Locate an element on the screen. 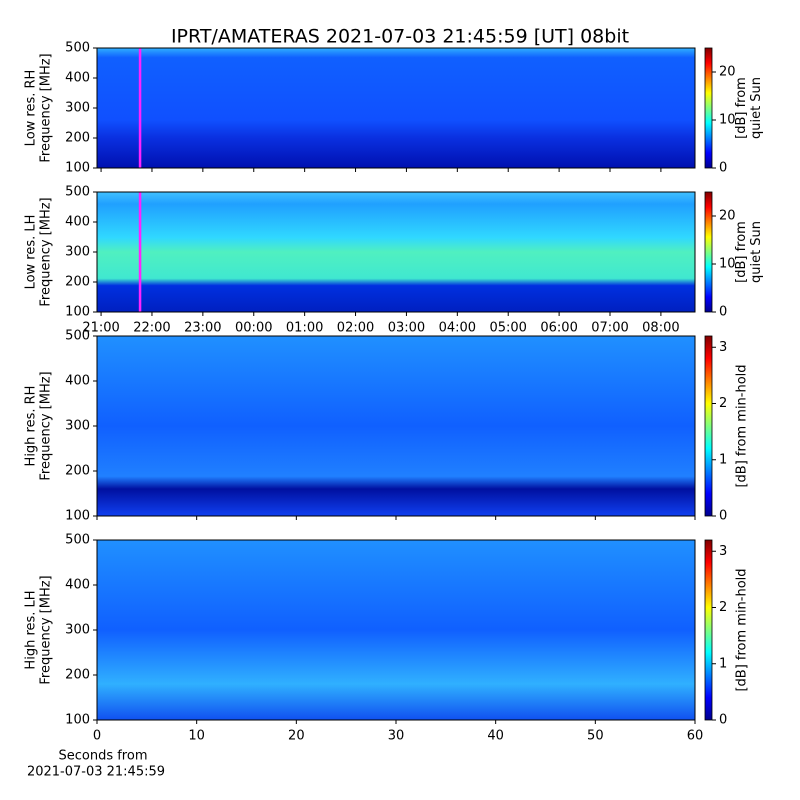 This screenshot has height=800, width=800. x-tick-label: 06:00 is located at coordinates (558, 328).